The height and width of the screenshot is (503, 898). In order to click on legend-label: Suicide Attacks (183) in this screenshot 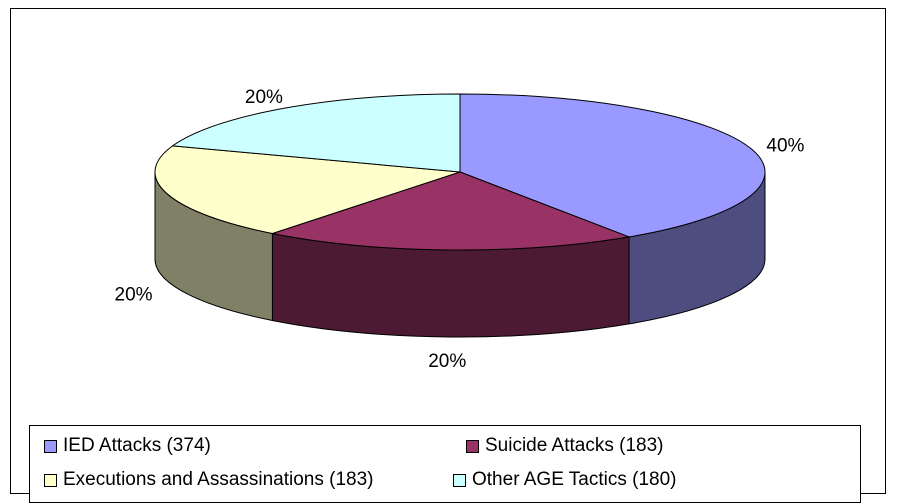, I will do `click(574, 445)`.